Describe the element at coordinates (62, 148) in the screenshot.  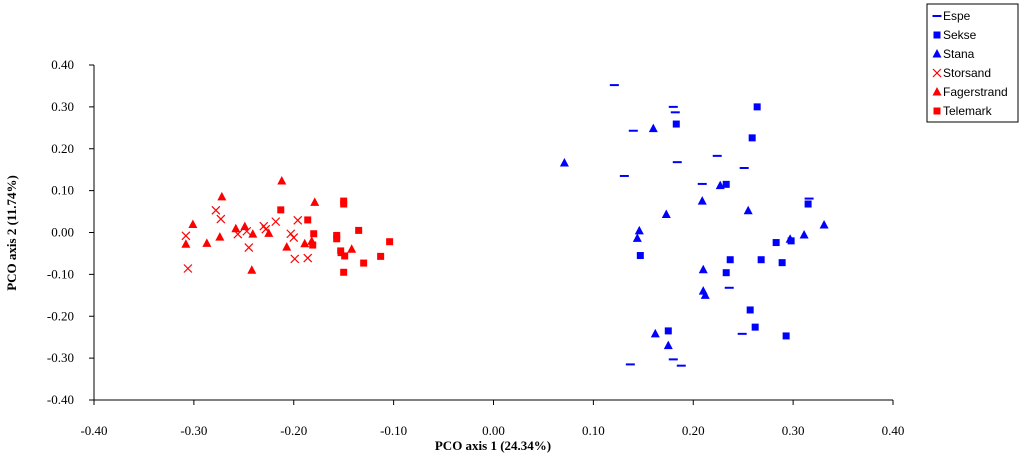
I see `y-tick-label: 0.20` at that location.